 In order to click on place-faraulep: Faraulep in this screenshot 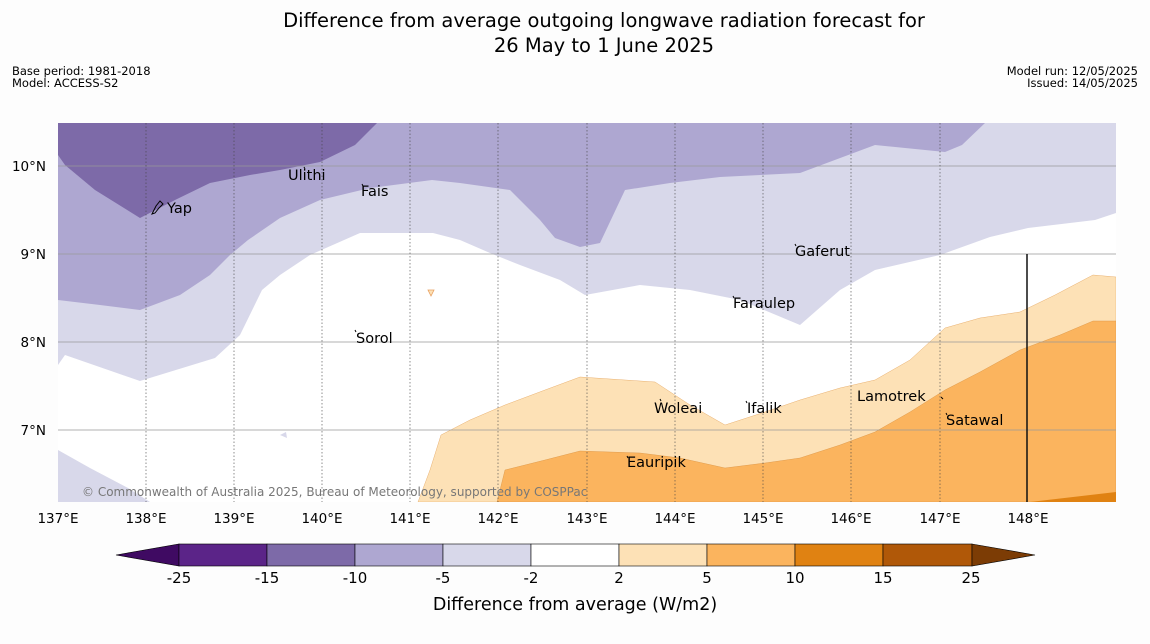, I will do `click(764, 304)`.